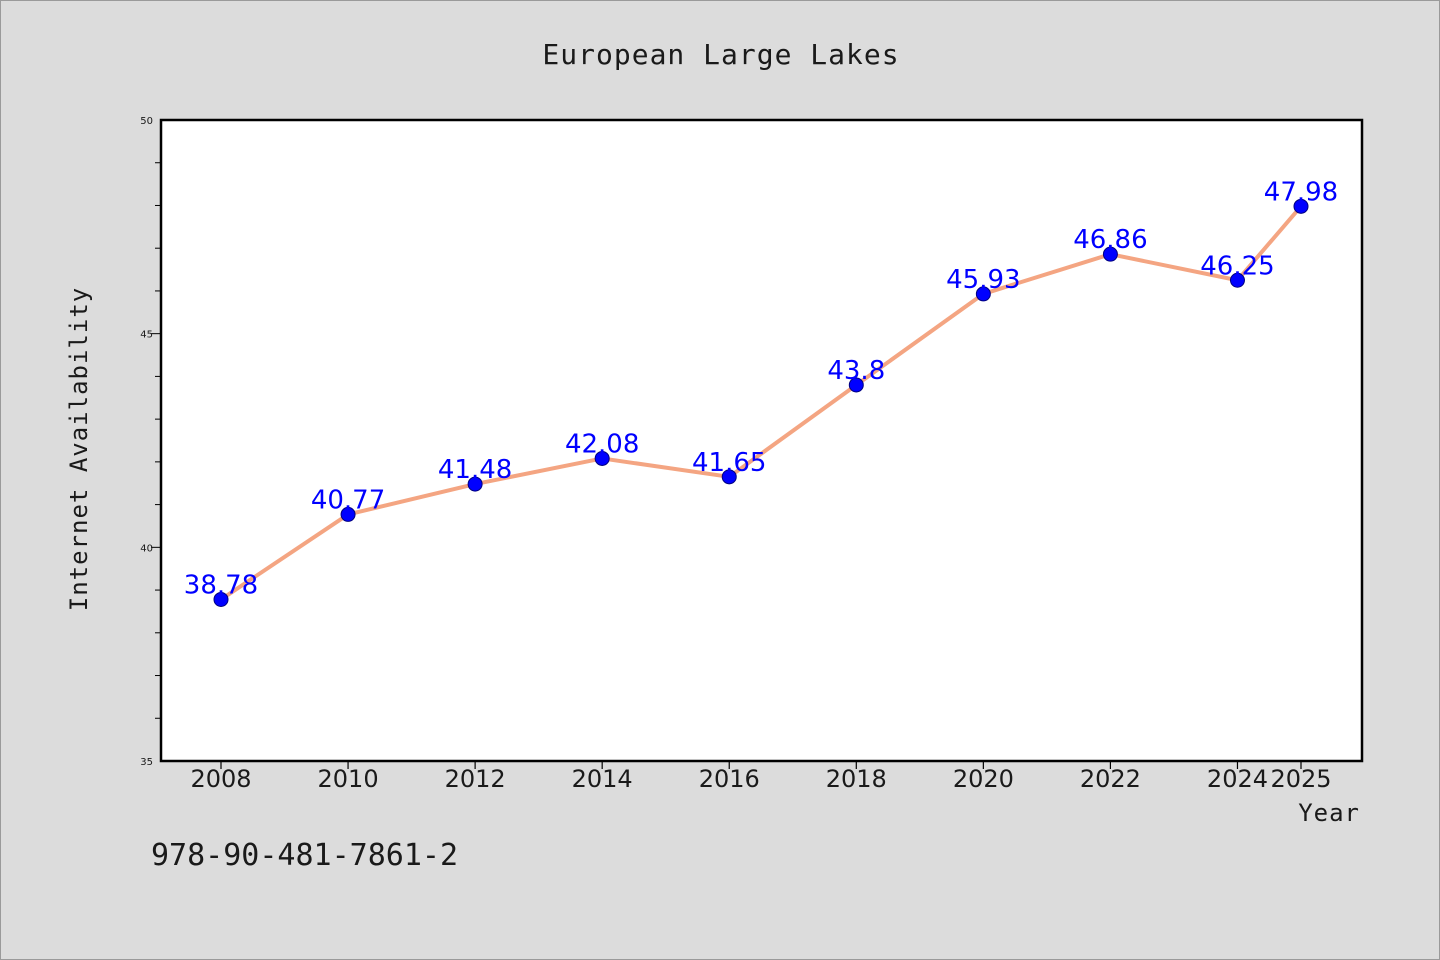 This screenshot has height=960, width=1440. Describe the element at coordinates (729, 779) in the screenshot. I see `x-tick-label: 2016` at that location.